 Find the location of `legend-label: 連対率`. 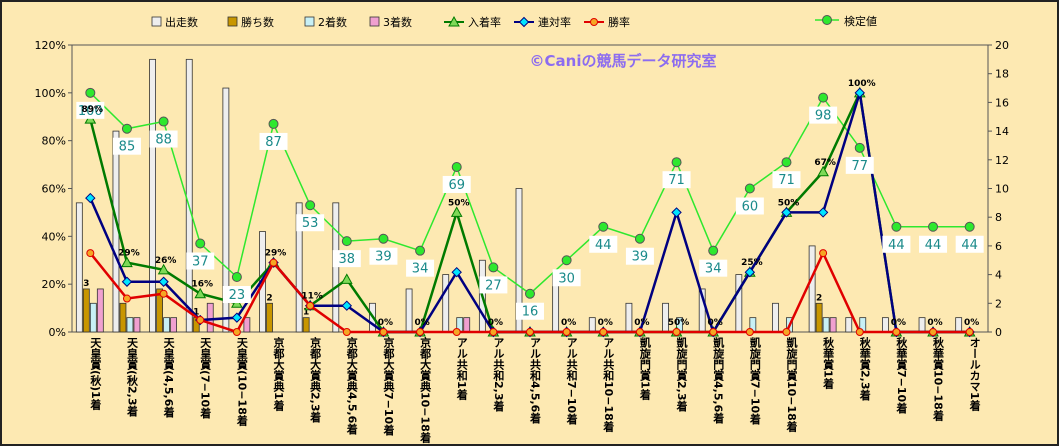

legend-label: 連対率 is located at coordinates (554, 22).